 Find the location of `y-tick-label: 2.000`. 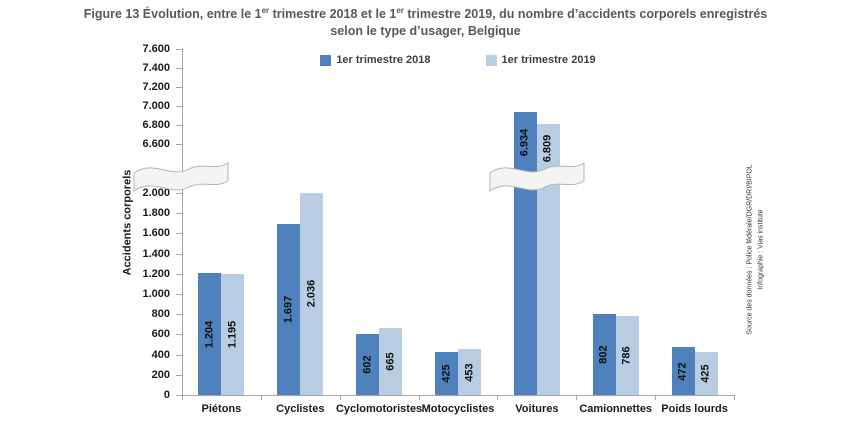

y-tick-label: 2.000 is located at coordinates (156, 193).